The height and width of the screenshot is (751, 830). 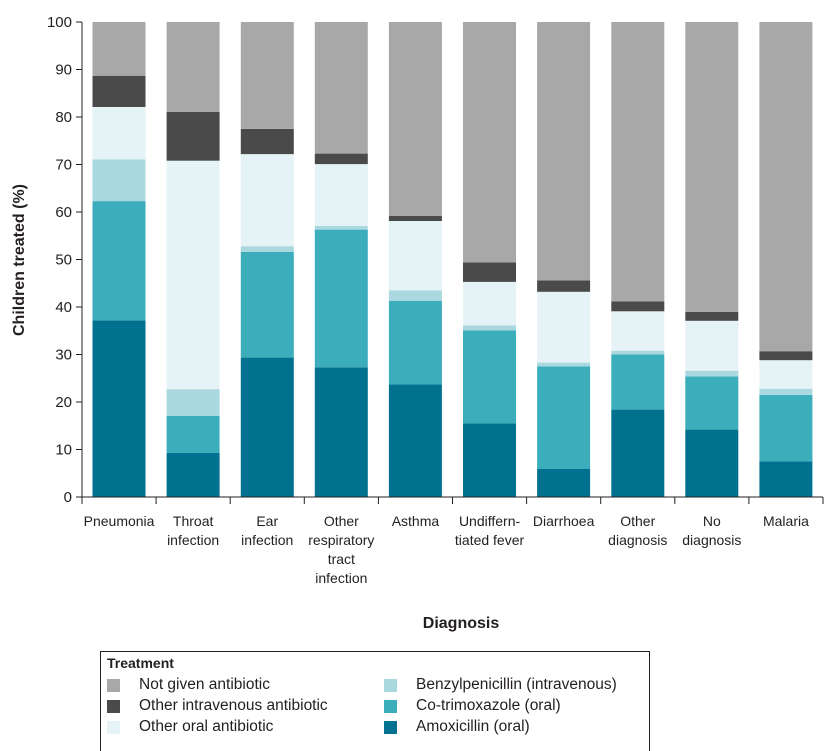 I want to click on x-category-label: Pneumonia, so click(x=119, y=521).